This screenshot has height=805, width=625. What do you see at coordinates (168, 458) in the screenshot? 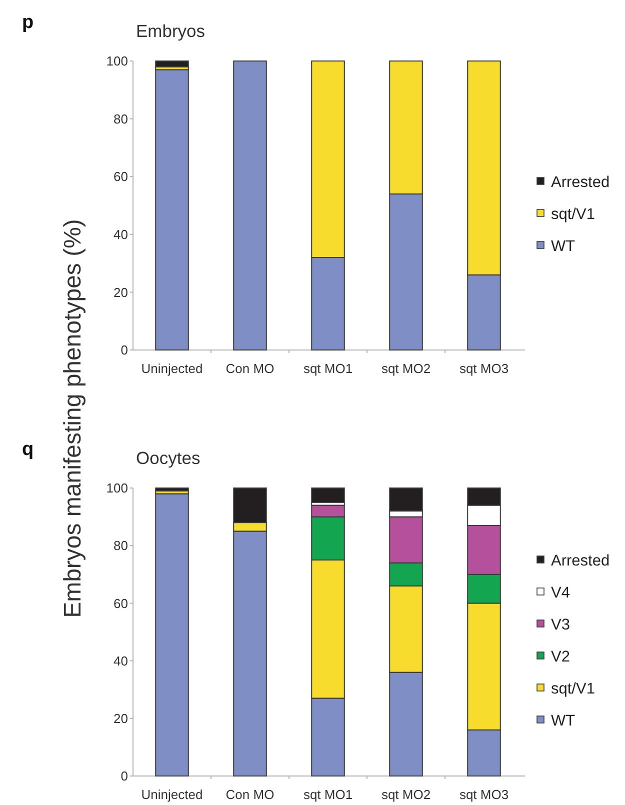
I see `chart-title: Oocytes` at bounding box center [168, 458].